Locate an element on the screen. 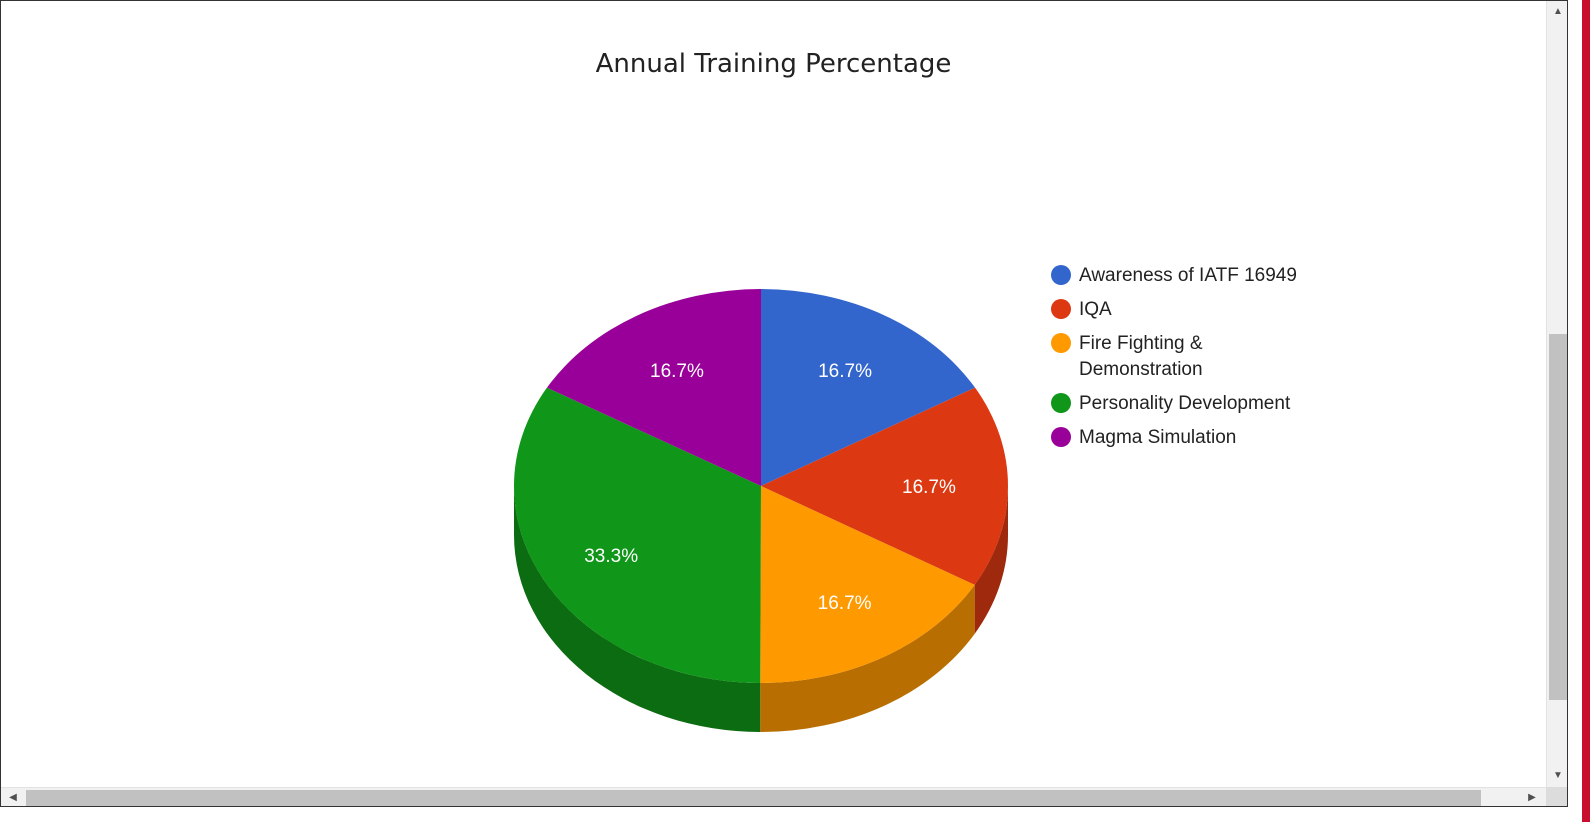 Image resolution: width=1590 pixels, height=822 pixels. window-edge-accent is located at coordinates (1586, 411).